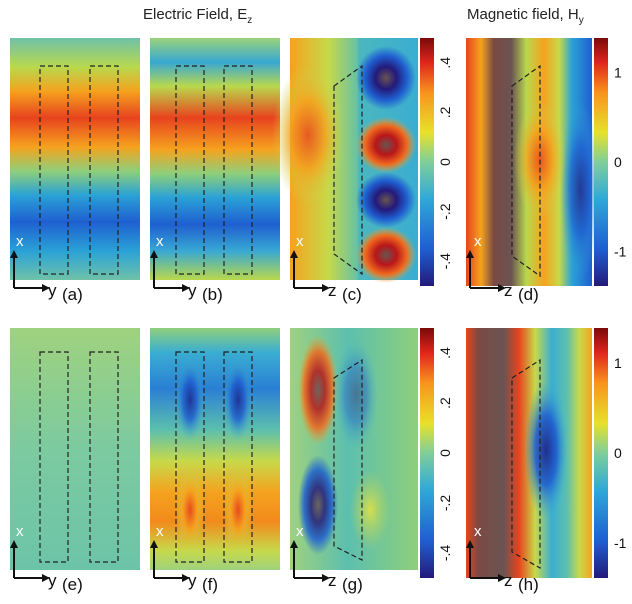  What do you see at coordinates (238, 170) in the screenshot?
I see `nanorod-outline-b2` at bounding box center [238, 170].